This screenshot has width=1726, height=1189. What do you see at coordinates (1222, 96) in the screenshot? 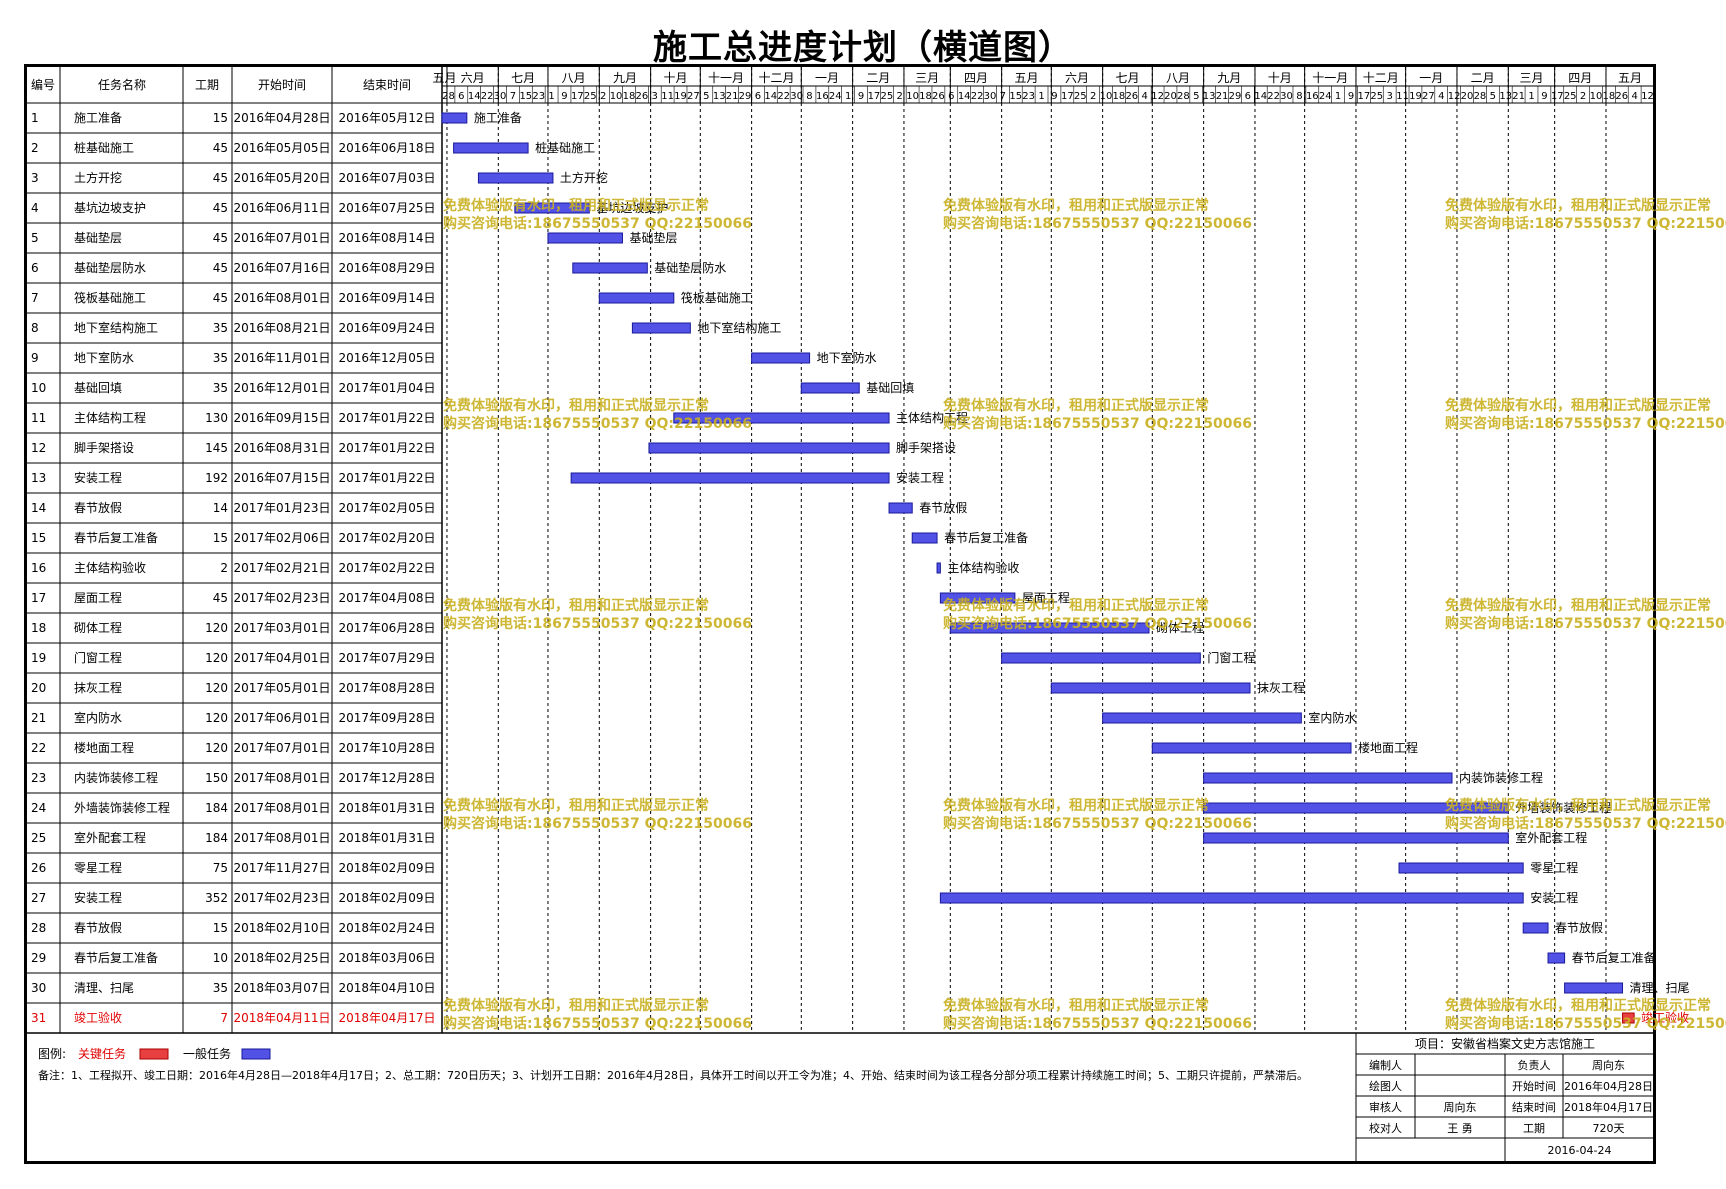
I see `day-tick-label: 21` at bounding box center [1222, 96].